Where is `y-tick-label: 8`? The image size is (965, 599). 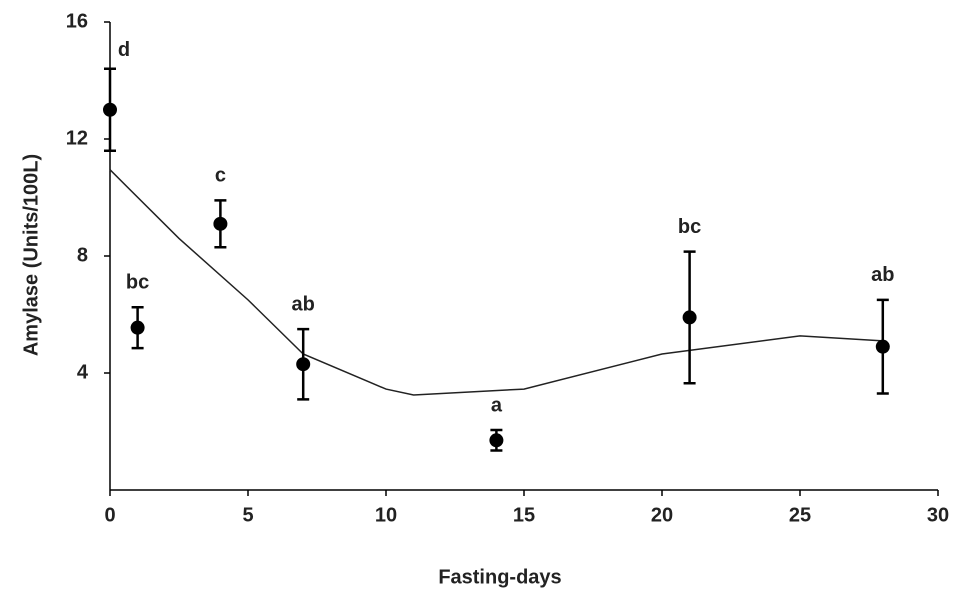
y-tick-label: 8 is located at coordinates (82, 255).